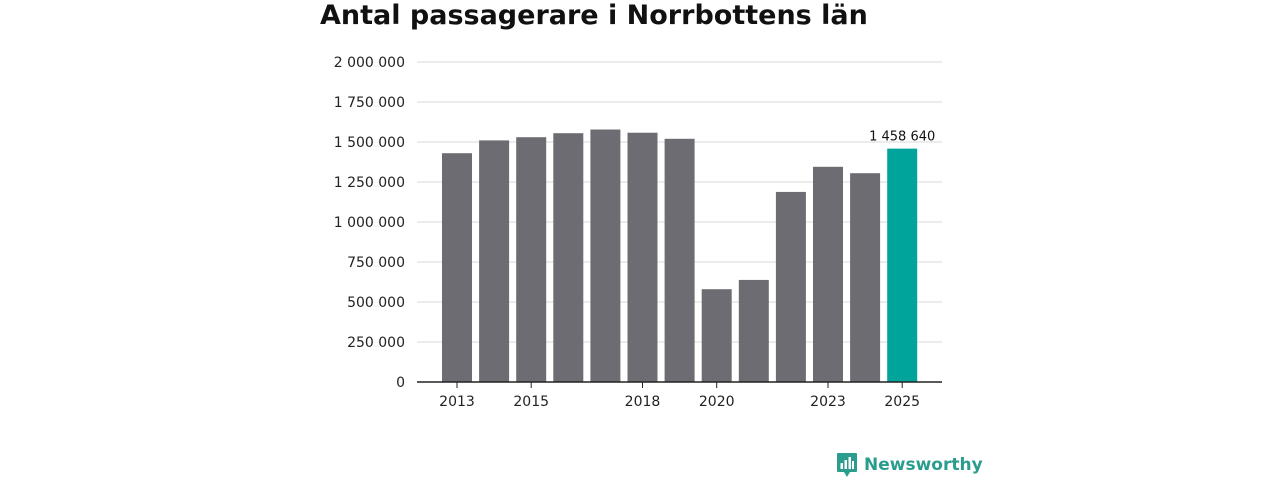 The height and width of the screenshot is (480, 1280). Describe the element at coordinates (376, 263) in the screenshot. I see `y-tick-label: 750 000` at that location.